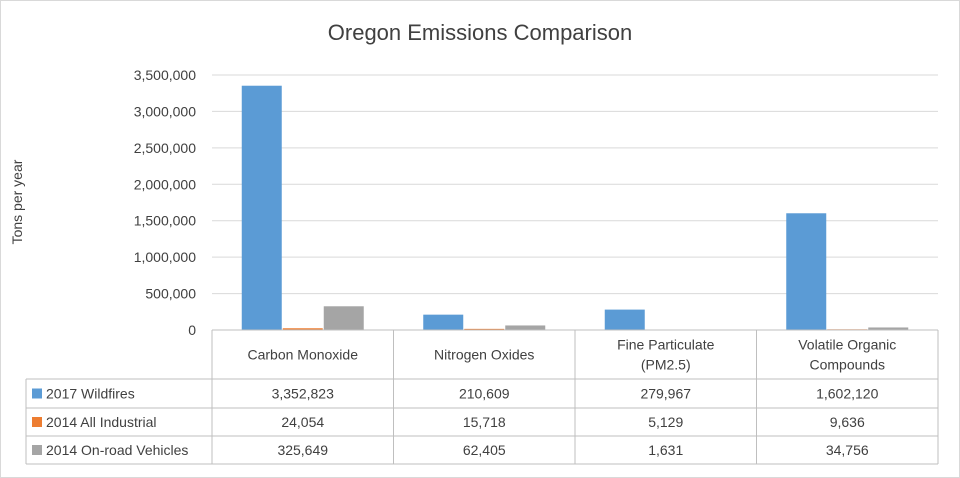  Describe the element at coordinates (665, 450) in the screenshot. I see `data-table-value: 1,631` at that location.